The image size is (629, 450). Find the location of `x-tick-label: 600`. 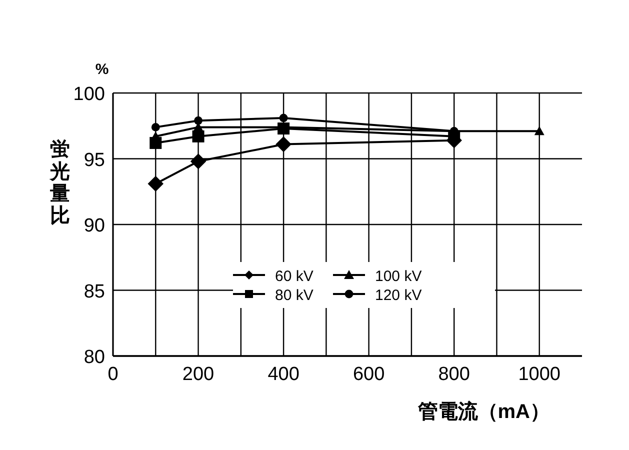

x-tick-label: 600 is located at coordinates (368, 374).